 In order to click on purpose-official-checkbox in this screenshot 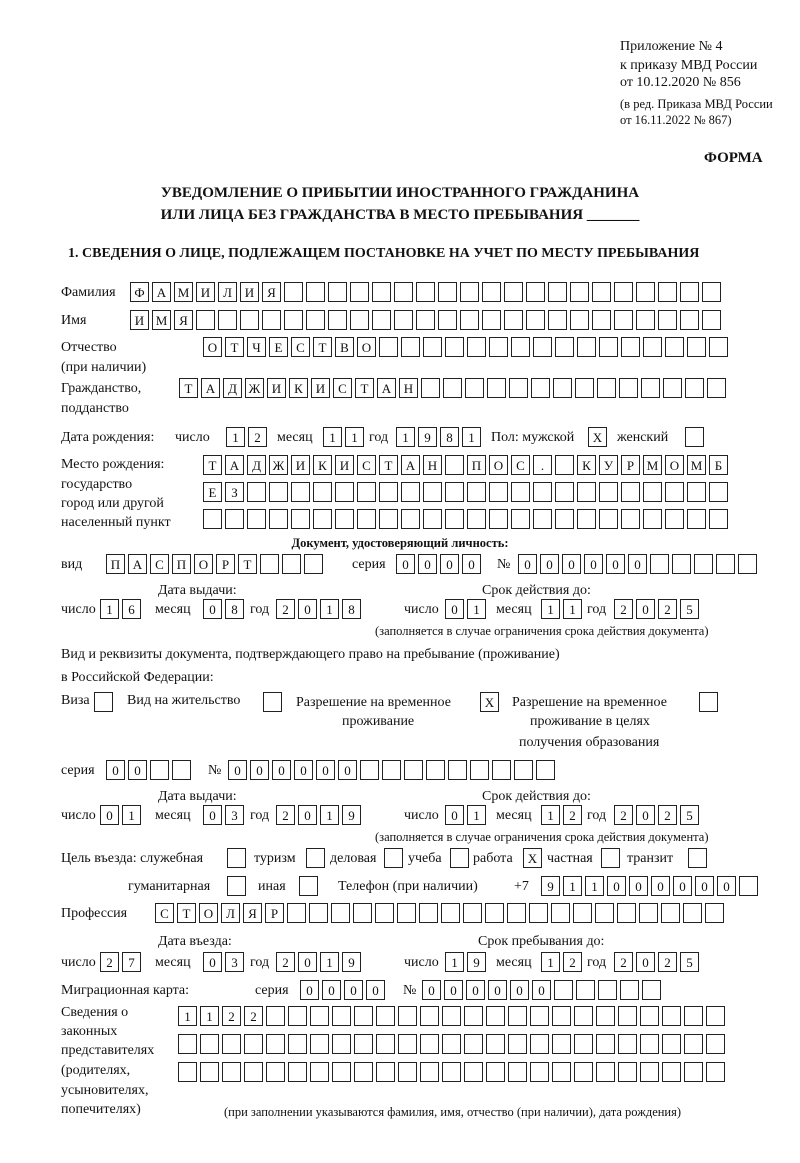, I will do `click(236, 858)`.